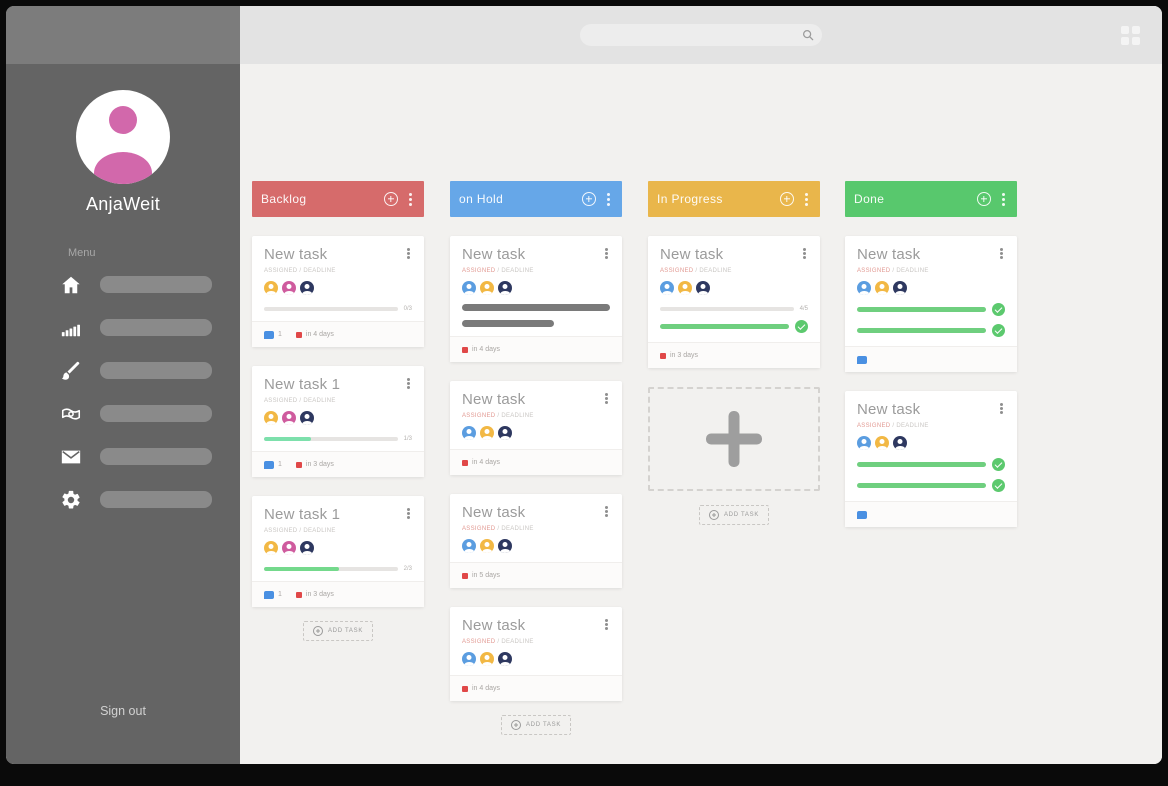  What do you see at coordinates (123, 120) in the screenshot?
I see `avatar-person-icon` at bounding box center [123, 120].